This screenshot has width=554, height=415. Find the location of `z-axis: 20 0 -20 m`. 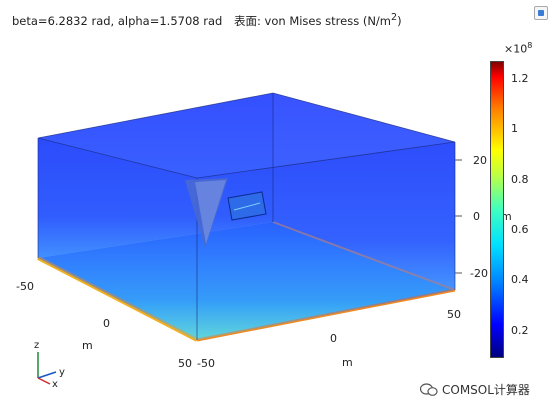

z-axis: 20 0 -20 m is located at coordinates (483, 217).